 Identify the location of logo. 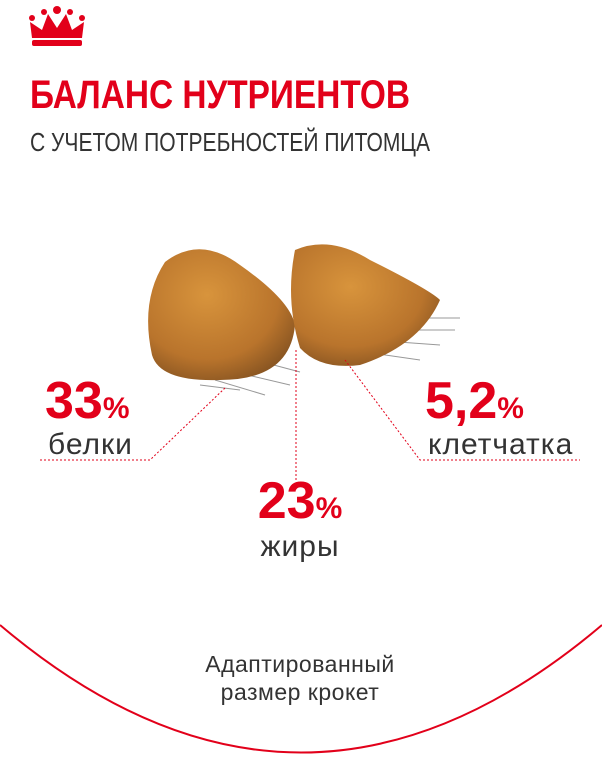
(57, 26).